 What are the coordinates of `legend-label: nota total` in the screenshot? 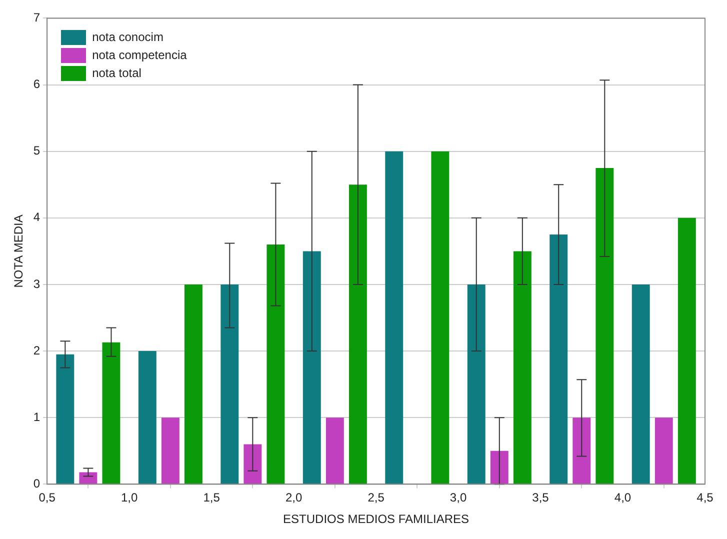 It's located at (117, 73).